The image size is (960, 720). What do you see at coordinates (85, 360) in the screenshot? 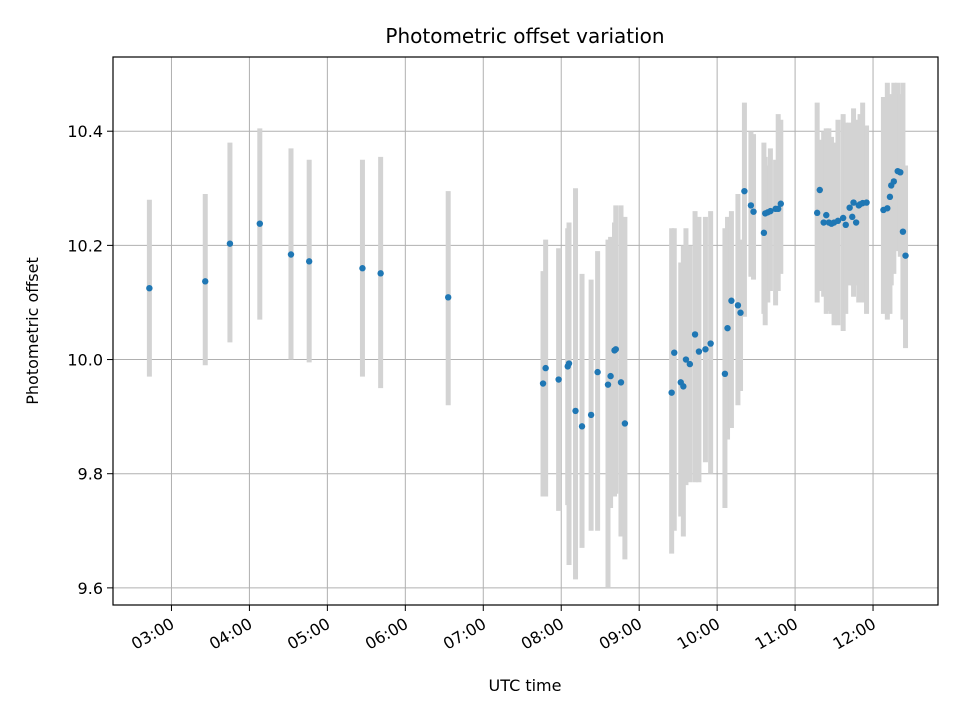
I see `y-tick-label: 10.0` at bounding box center [85, 360].